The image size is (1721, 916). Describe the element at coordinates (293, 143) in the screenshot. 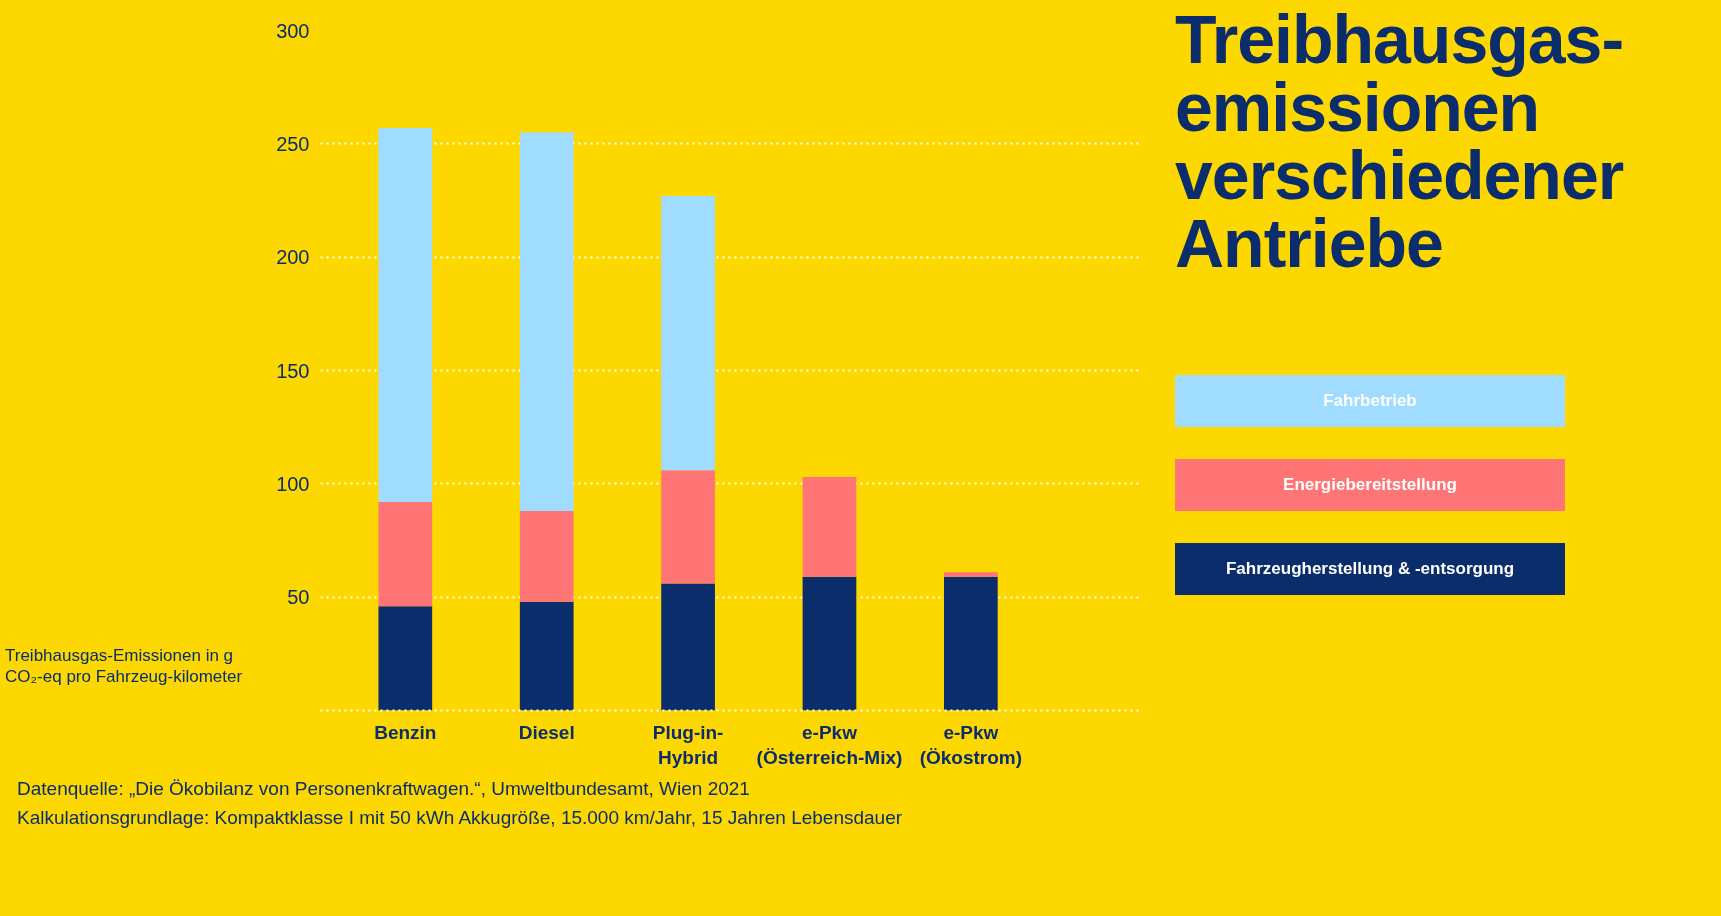

I see `y-tick-label: 250` at that location.